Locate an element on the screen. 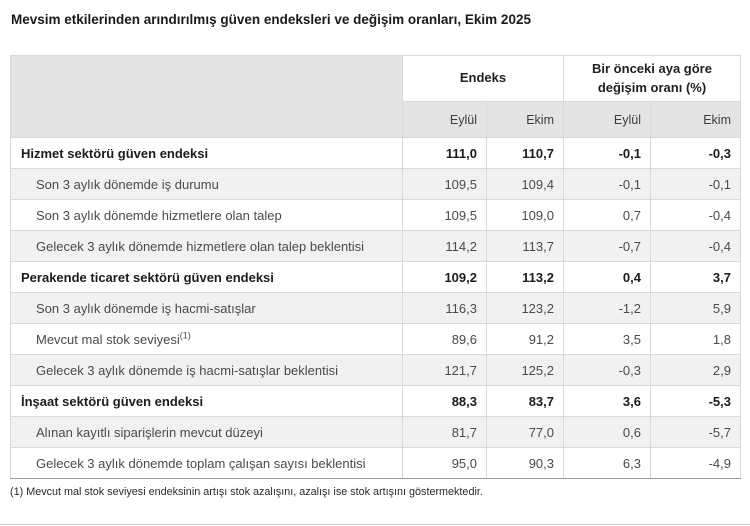 This screenshot has width=750, height=526. cell-change-ekim: -5,7 is located at coordinates (695, 432).